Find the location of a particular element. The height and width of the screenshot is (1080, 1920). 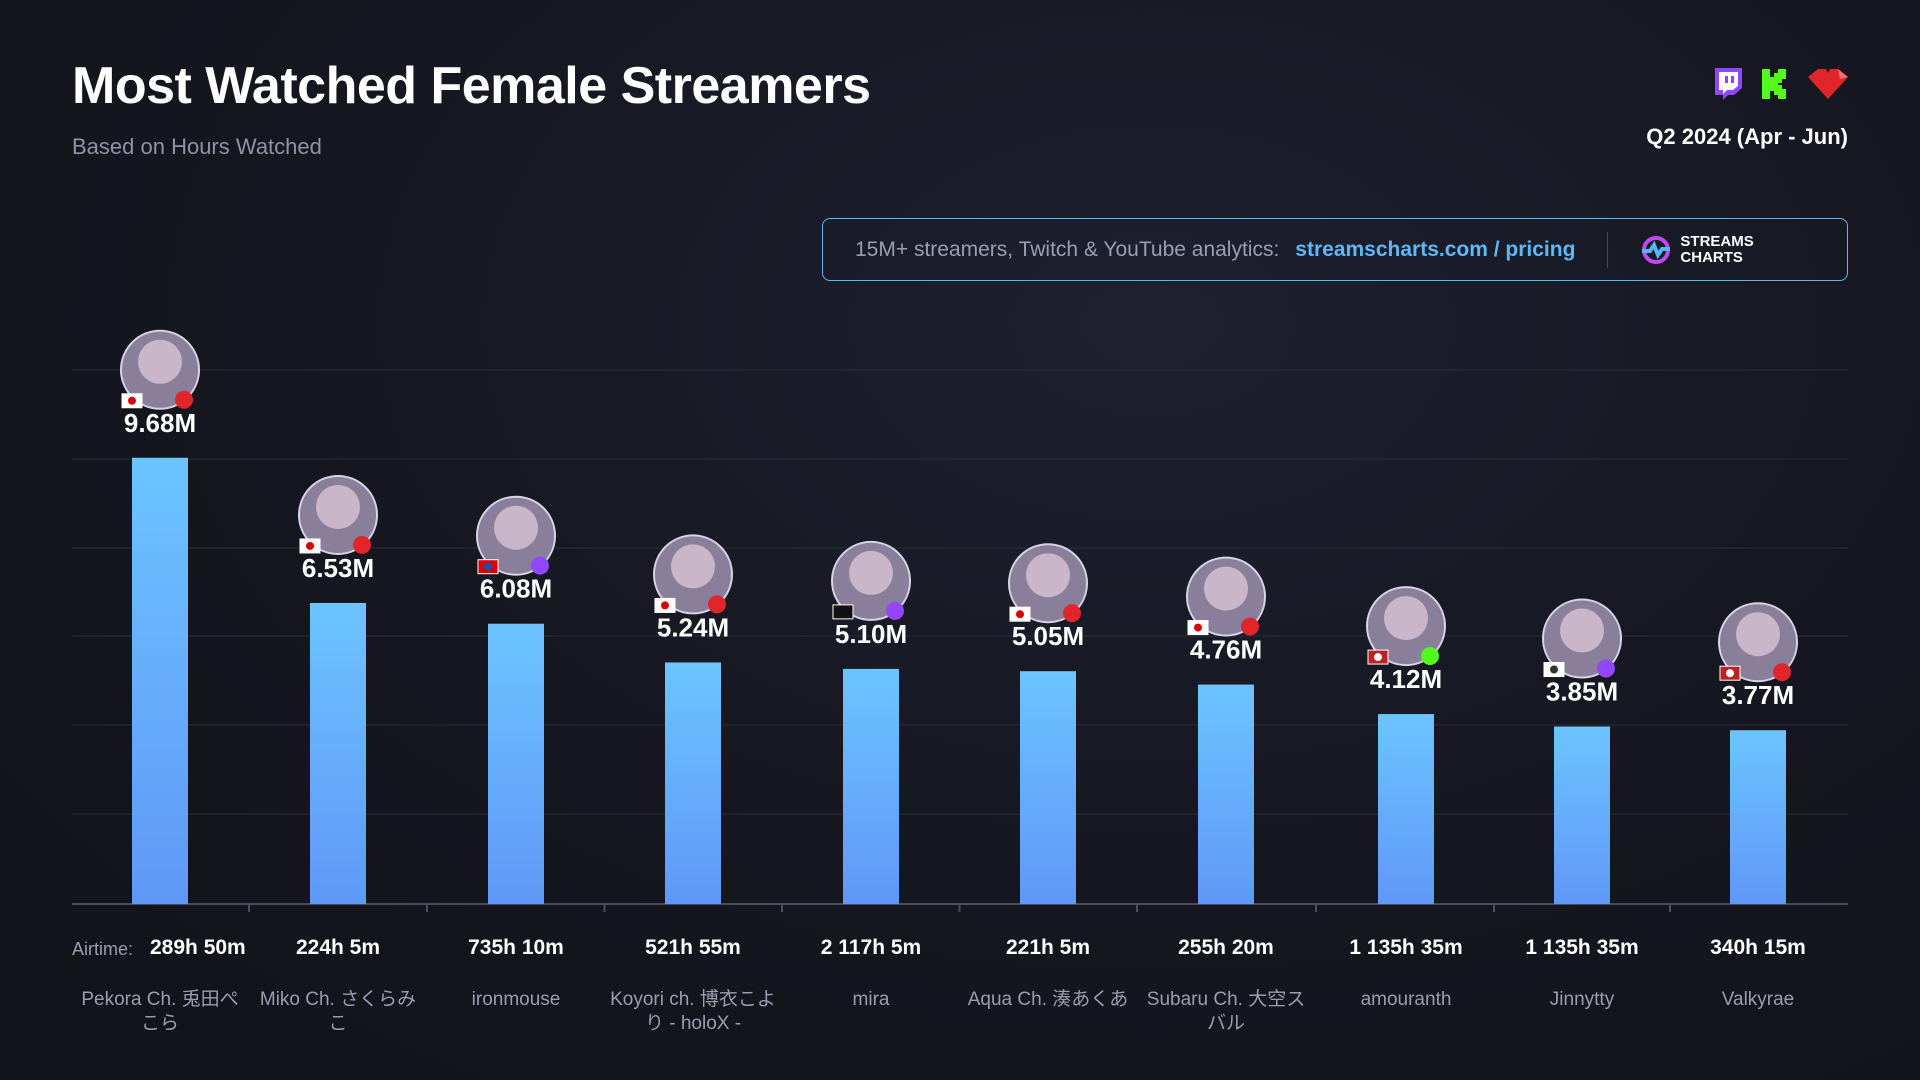

banner-divider is located at coordinates (1608, 249).